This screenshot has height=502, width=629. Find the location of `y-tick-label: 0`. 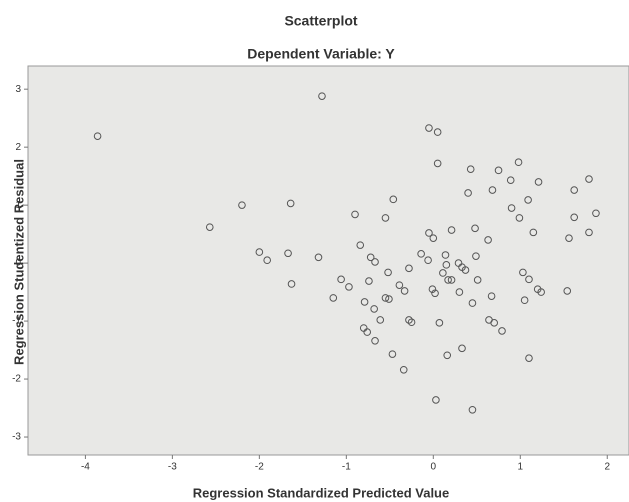

y-tick-label: 0 is located at coordinates (18, 263).